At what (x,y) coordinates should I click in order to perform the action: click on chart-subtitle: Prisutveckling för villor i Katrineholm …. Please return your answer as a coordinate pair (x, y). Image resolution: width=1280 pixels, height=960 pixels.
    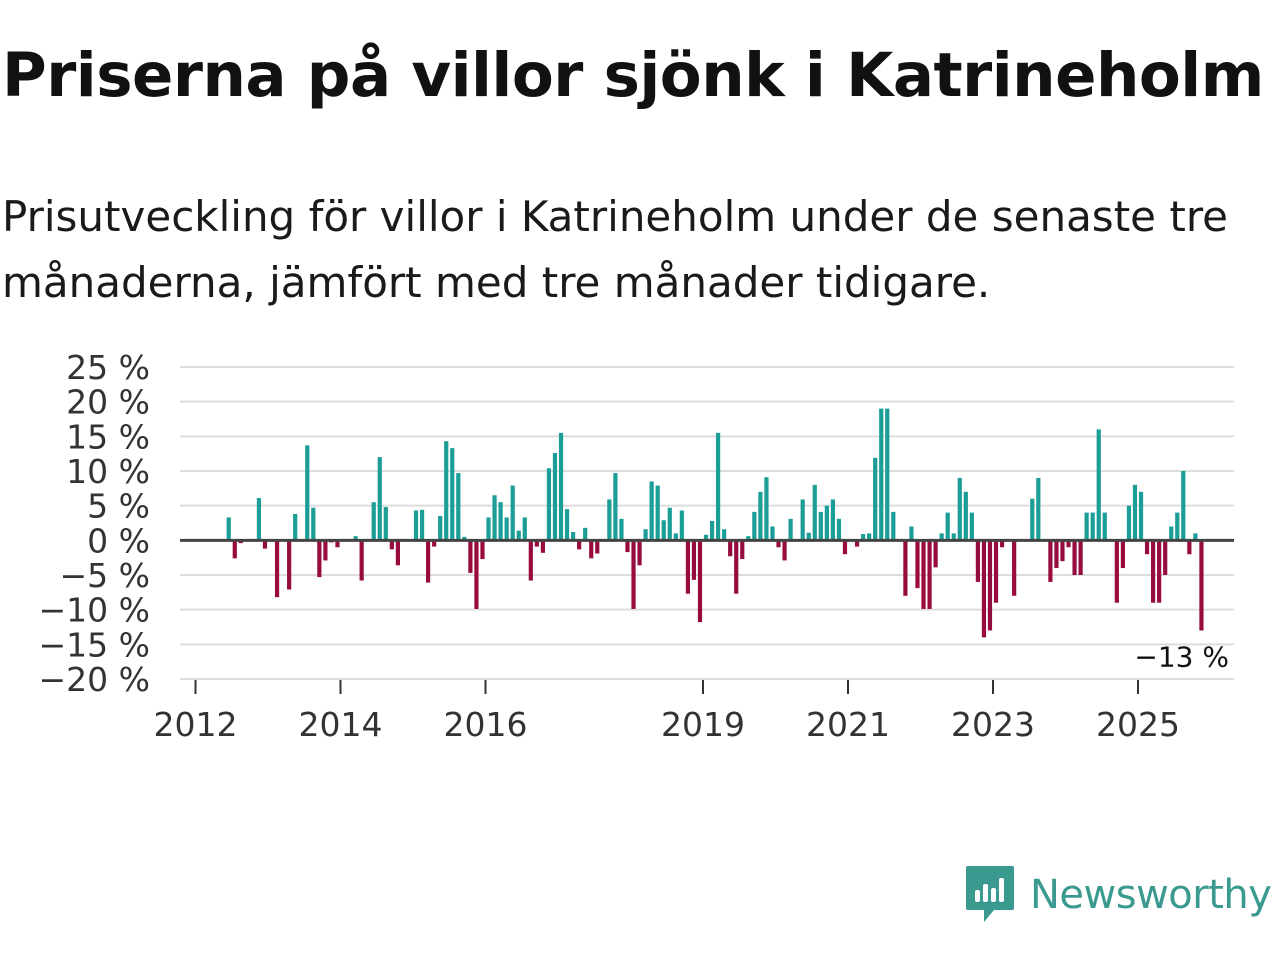
    Looking at the image, I should click on (615, 249).